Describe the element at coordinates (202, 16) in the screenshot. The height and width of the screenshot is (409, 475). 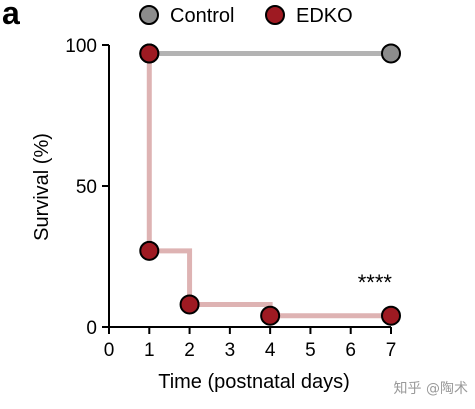
I see `legend-label-control: Control` at that location.